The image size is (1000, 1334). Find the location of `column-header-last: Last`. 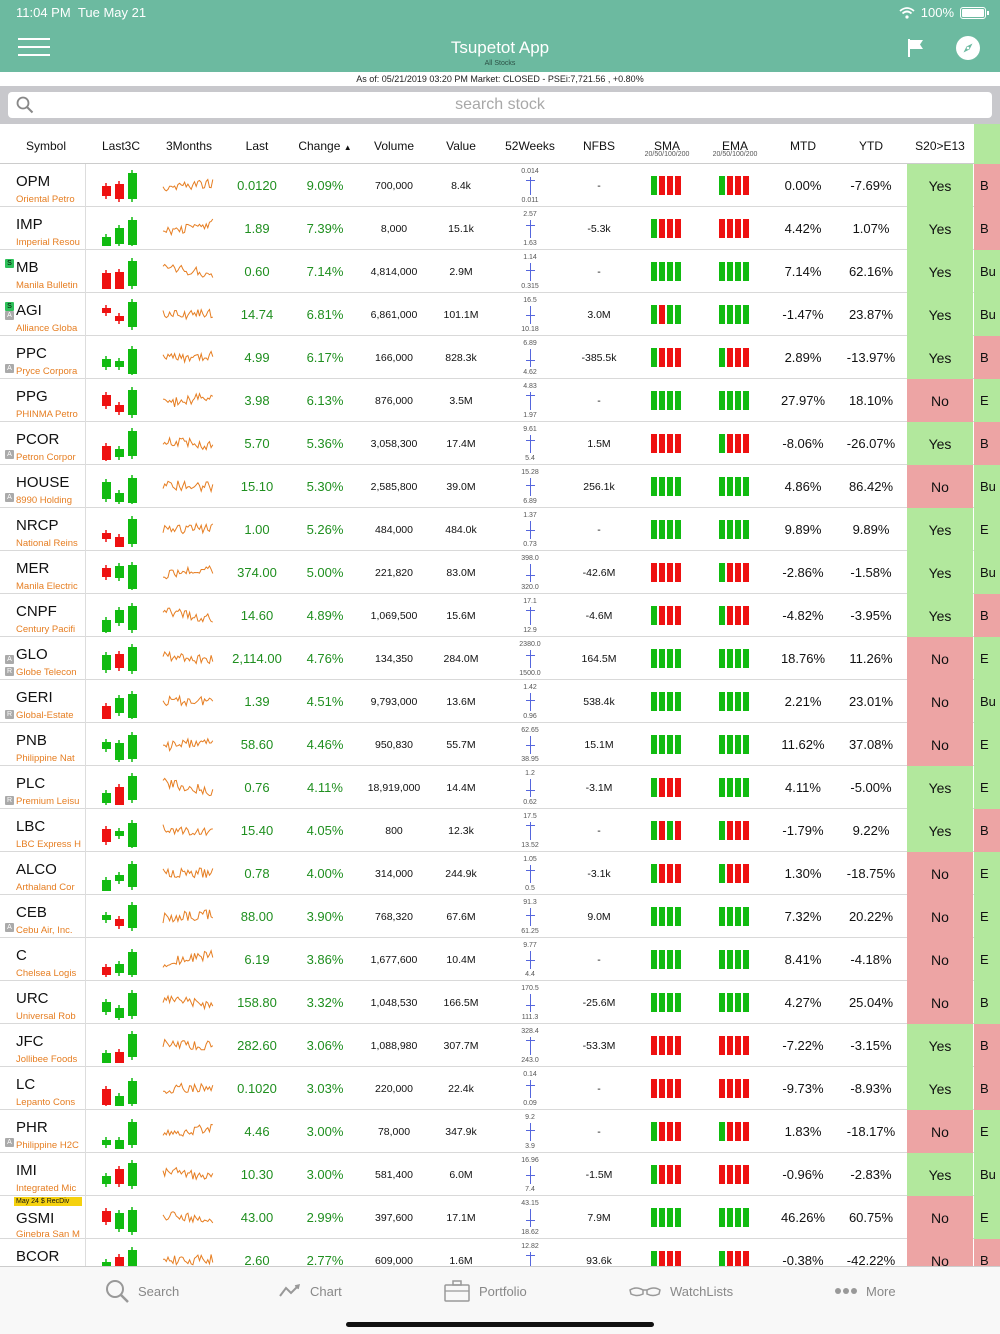

column-header-last: Last is located at coordinates (257, 144).